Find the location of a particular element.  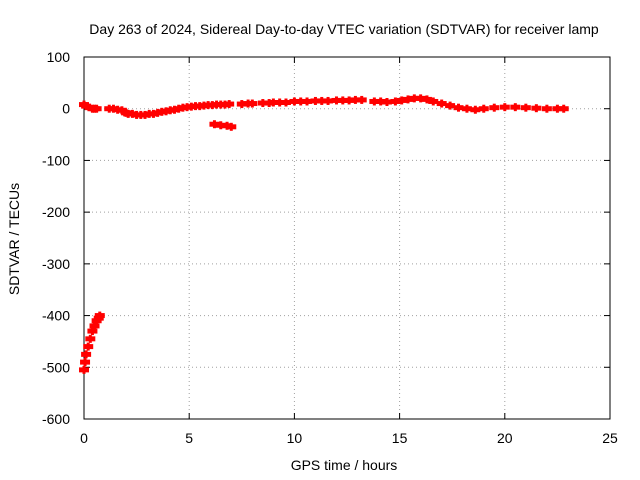

y-tick-label: -100 is located at coordinates (56, 160).